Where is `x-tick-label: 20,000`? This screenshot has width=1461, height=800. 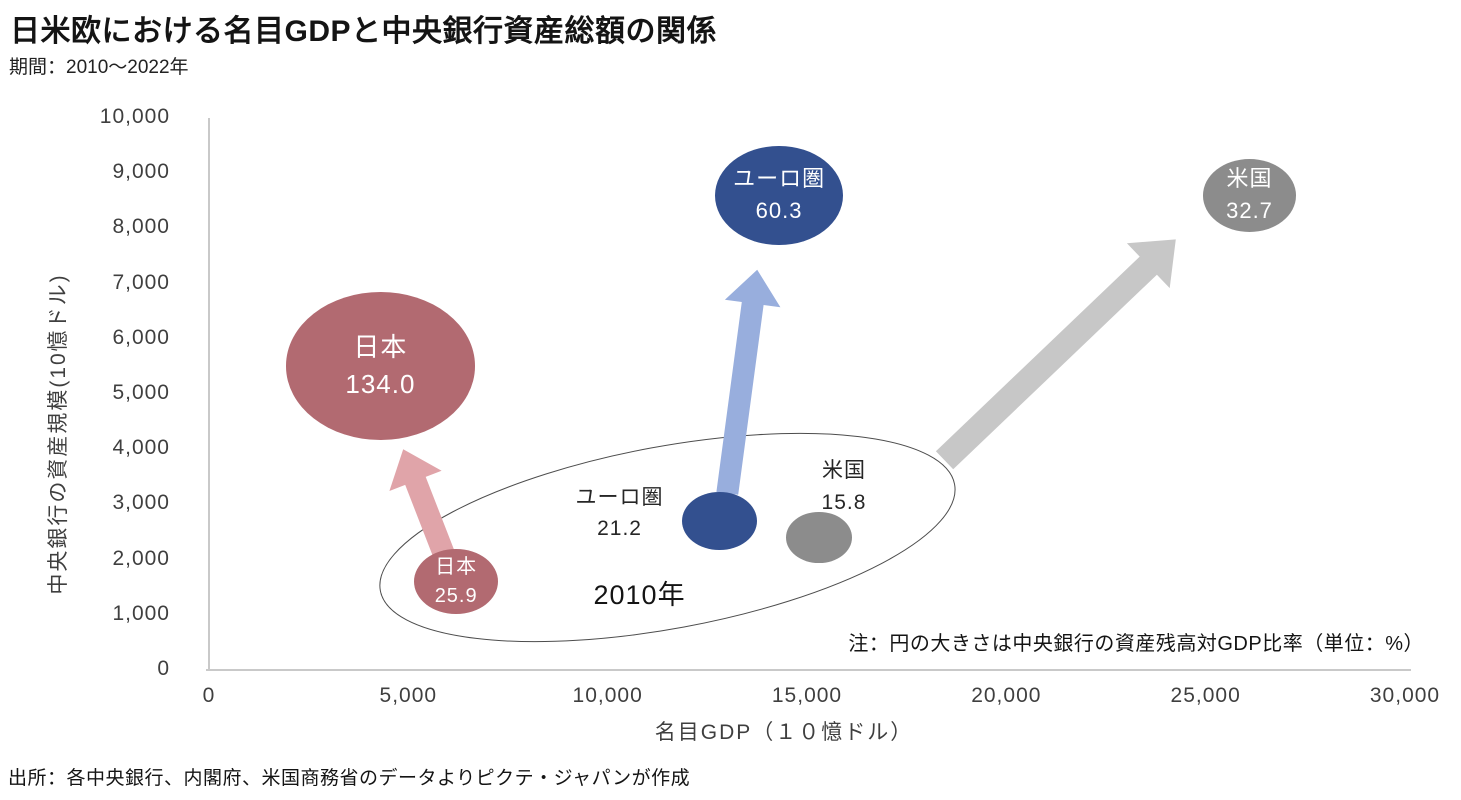 x-tick-label: 20,000 is located at coordinates (1006, 695).